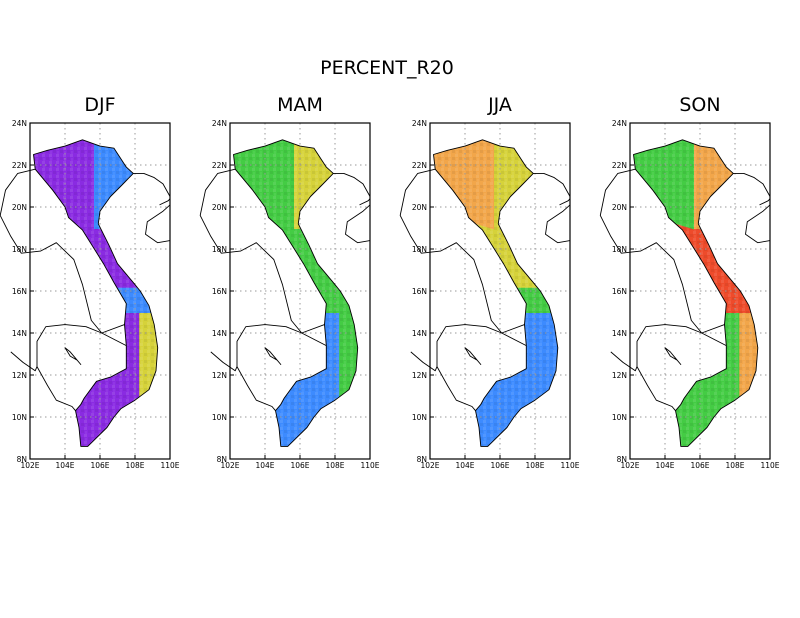 Image resolution: width=800 pixels, height=618 pixels. Describe the element at coordinates (699, 105) in the screenshot. I see `panel-title: SON` at that location.